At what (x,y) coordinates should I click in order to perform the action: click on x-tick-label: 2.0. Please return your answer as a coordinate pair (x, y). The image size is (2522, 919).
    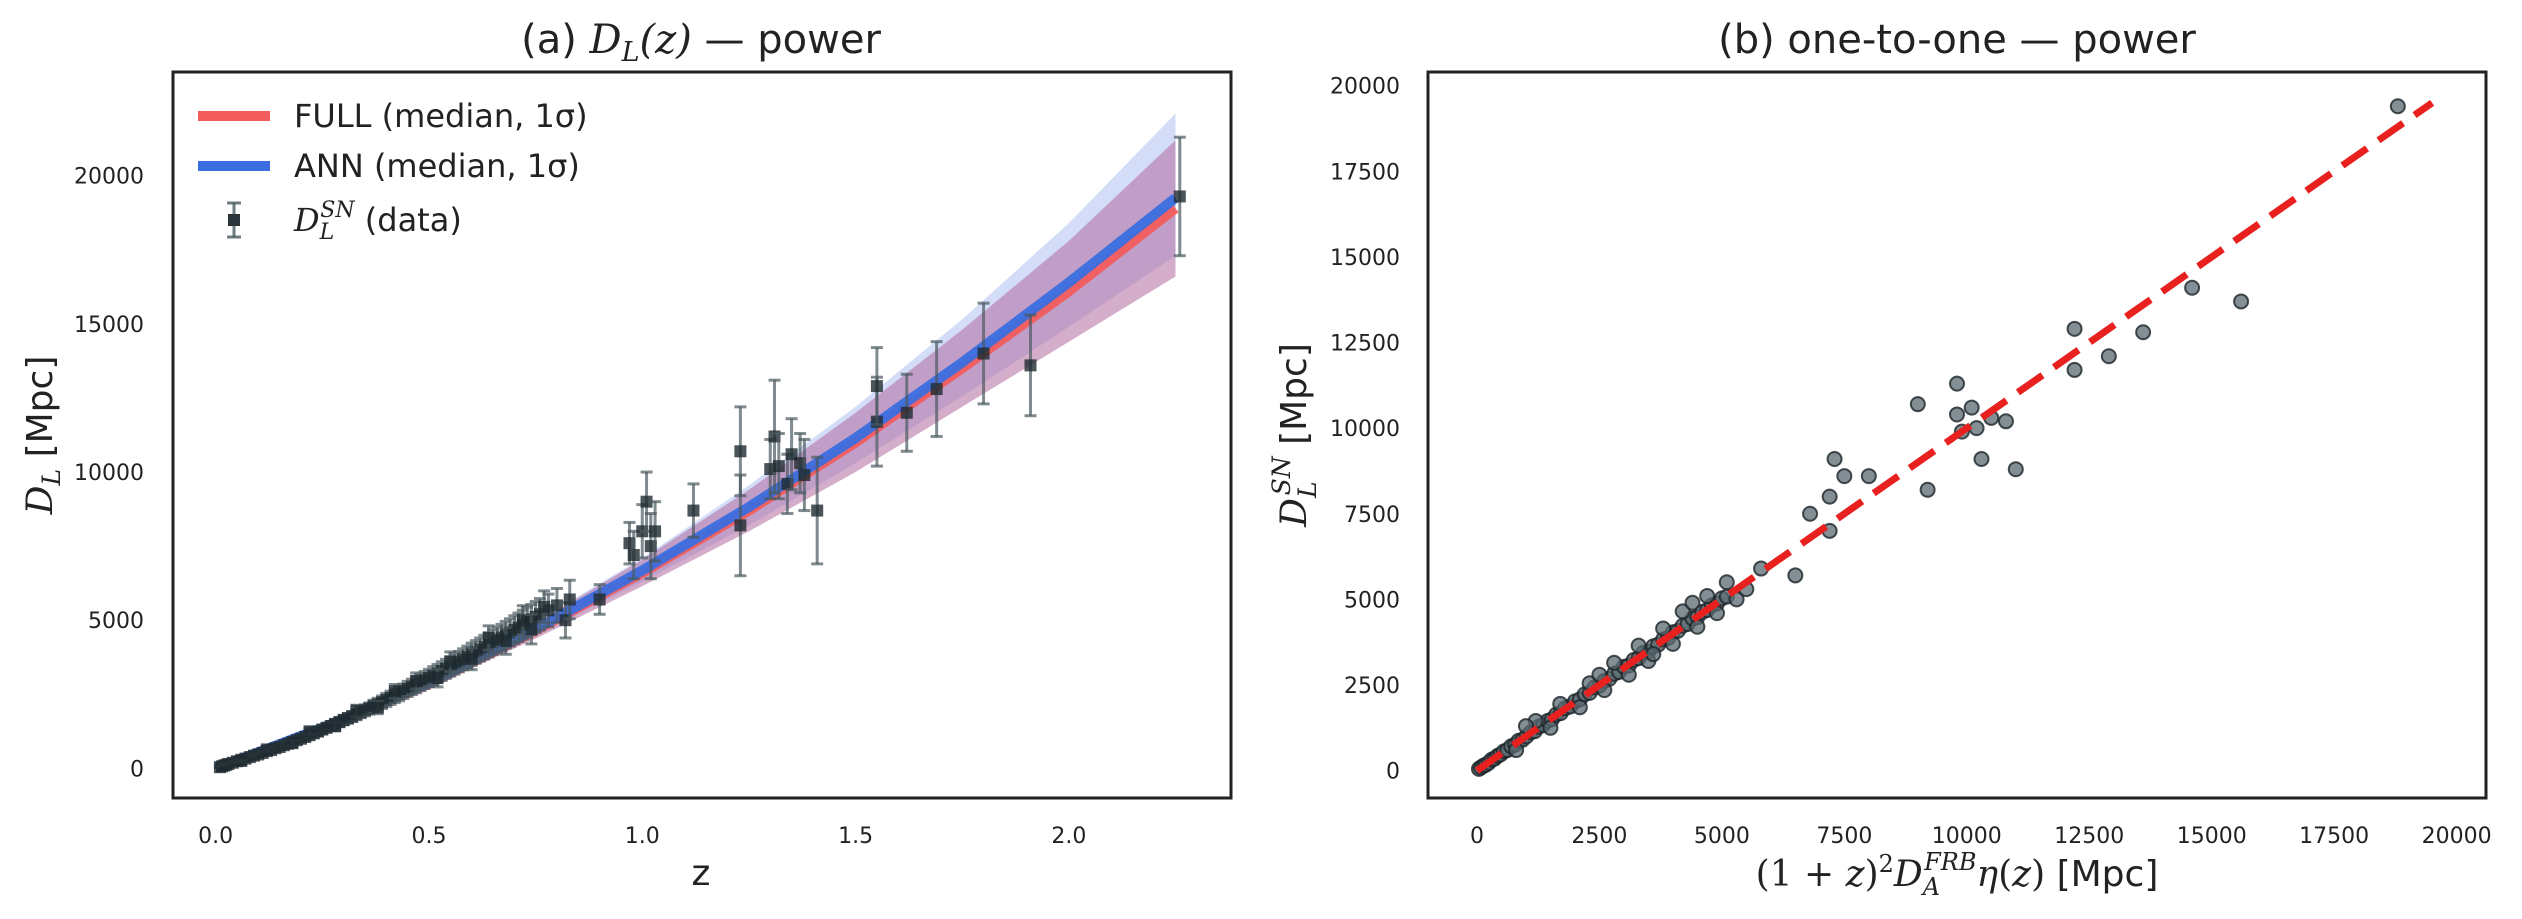
    Looking at the image, I should click on (1068, 836).